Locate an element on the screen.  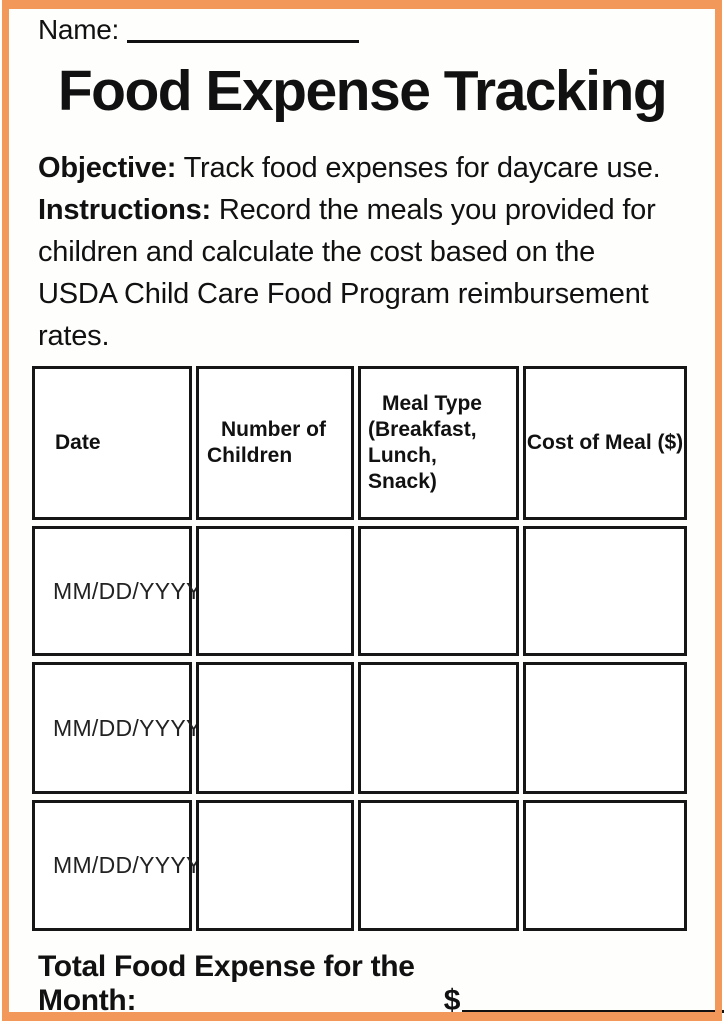
column-header-date: Date is located at coordinates (112, 443).